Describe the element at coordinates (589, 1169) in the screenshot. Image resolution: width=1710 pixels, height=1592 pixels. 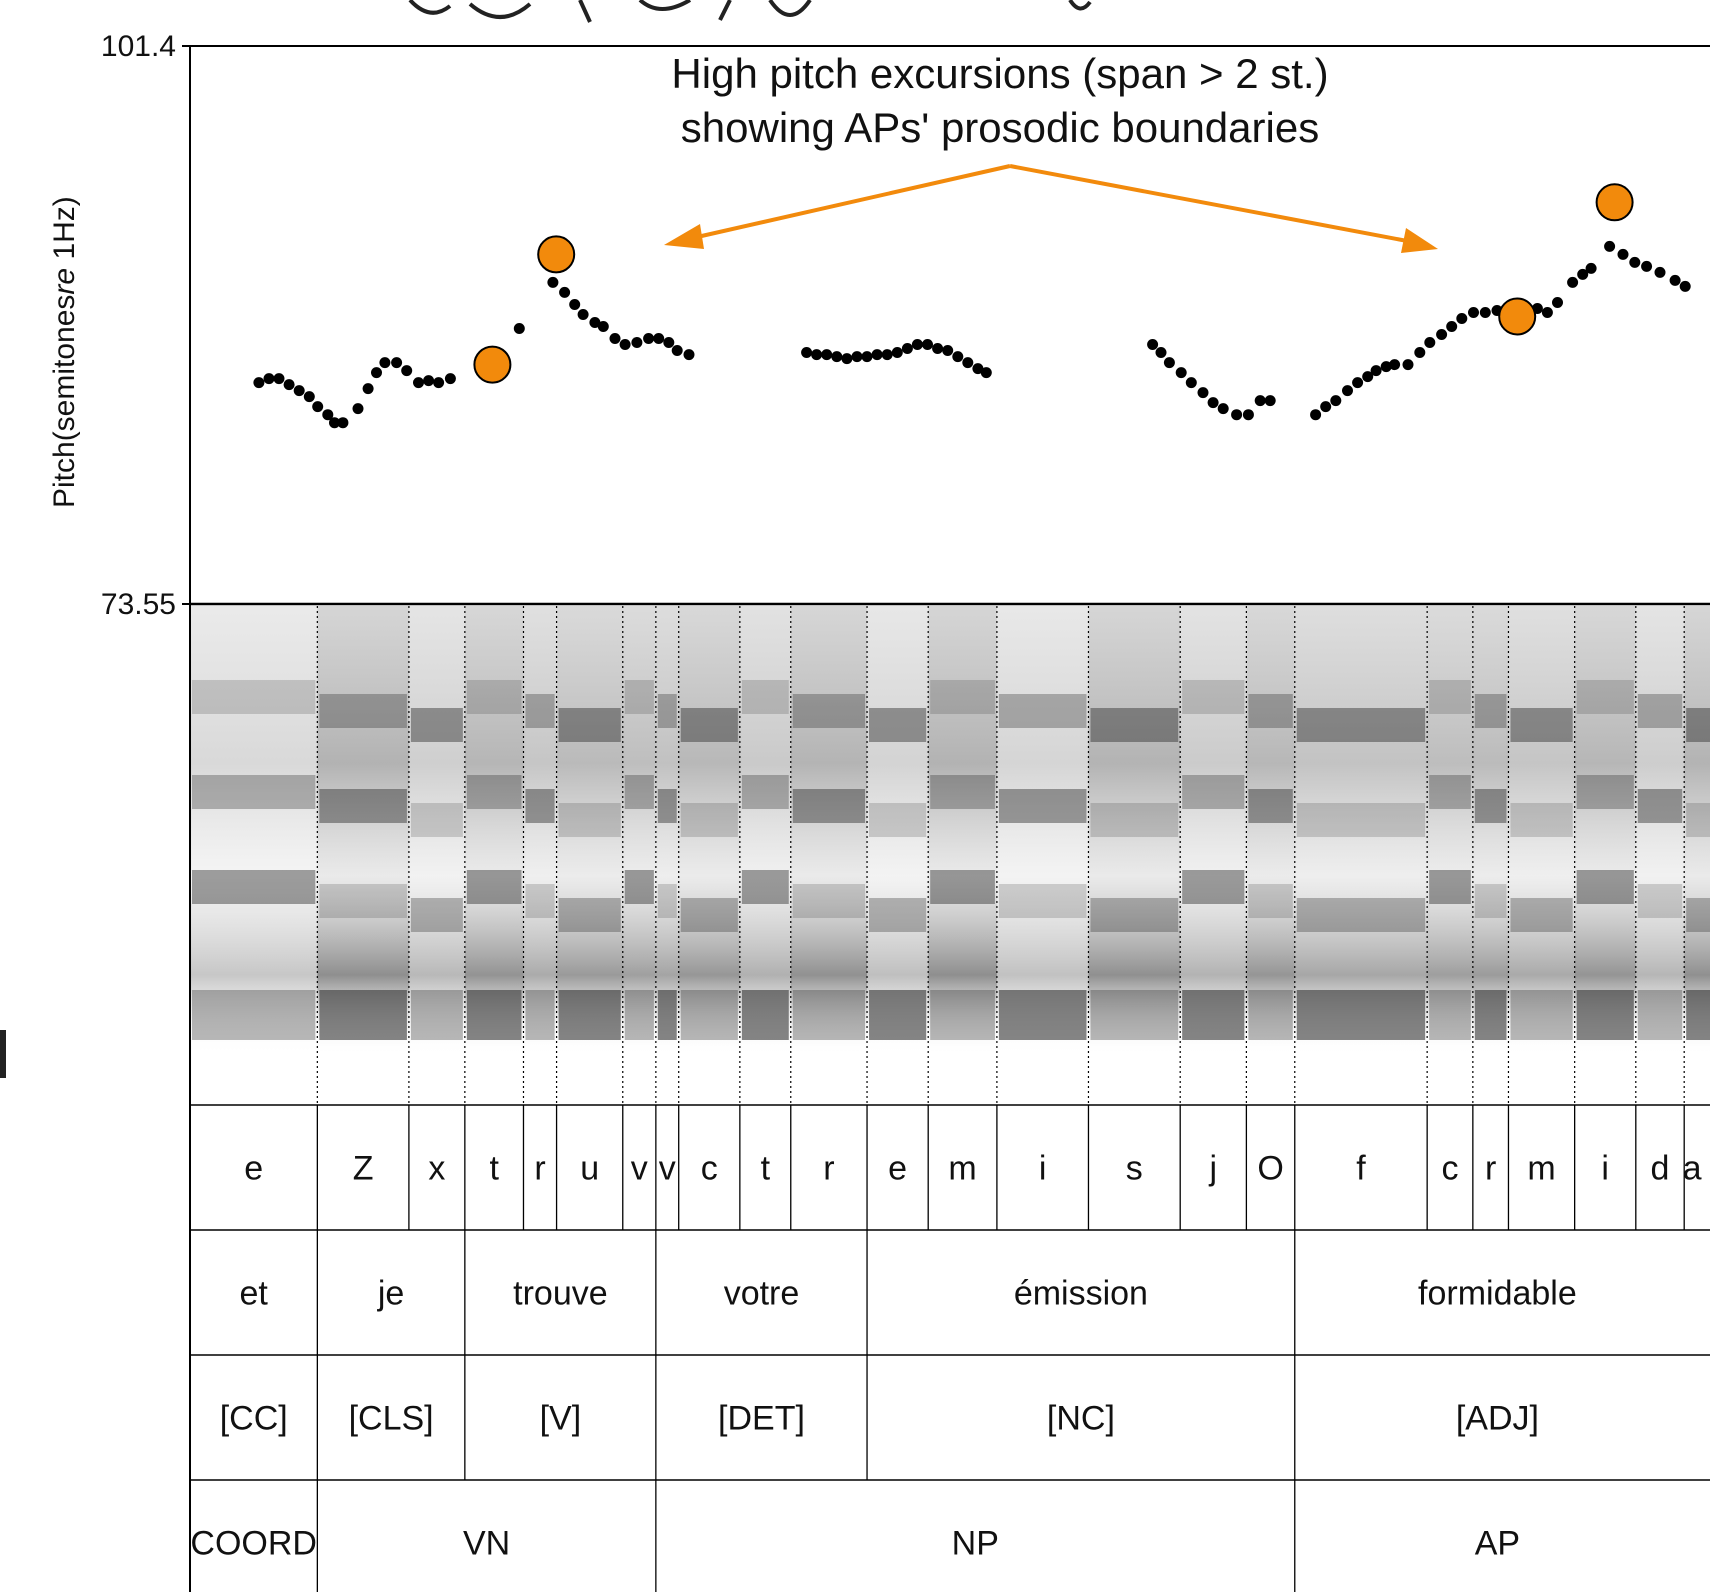
I see `tier-phones-label: u` at that location.